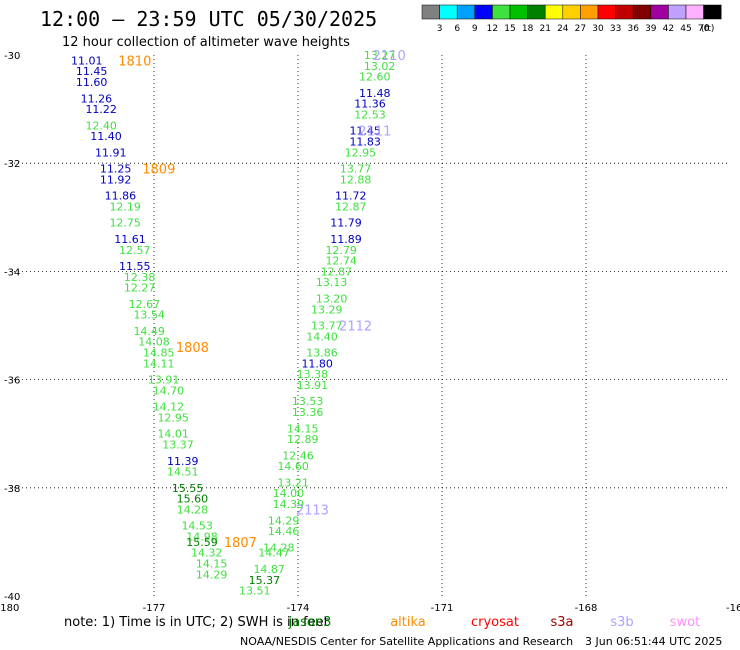 The height and width of the screenshot is (650, 740). What do you see at coordinates (154, 342) in the screenshot?
I see `wave-height-label: 14.08` at bounding box center [154, 342].